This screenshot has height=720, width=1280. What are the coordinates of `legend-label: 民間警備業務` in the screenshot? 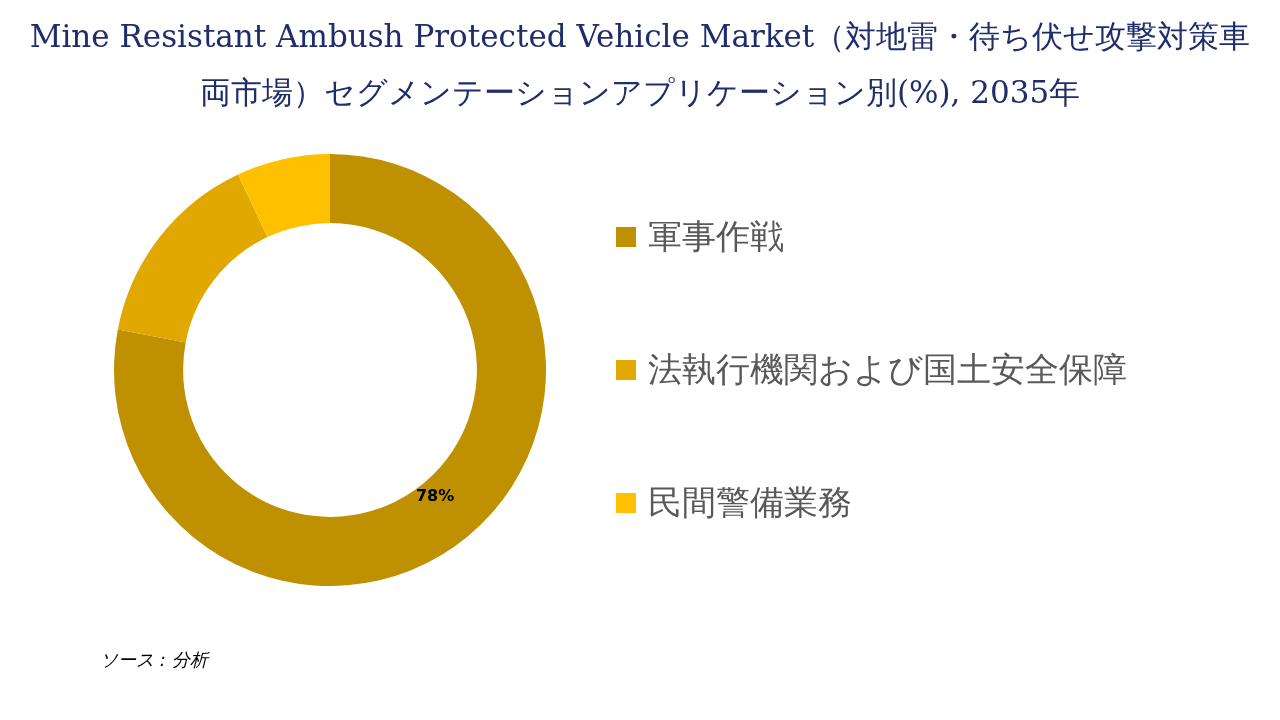 It's located at (750, 503).